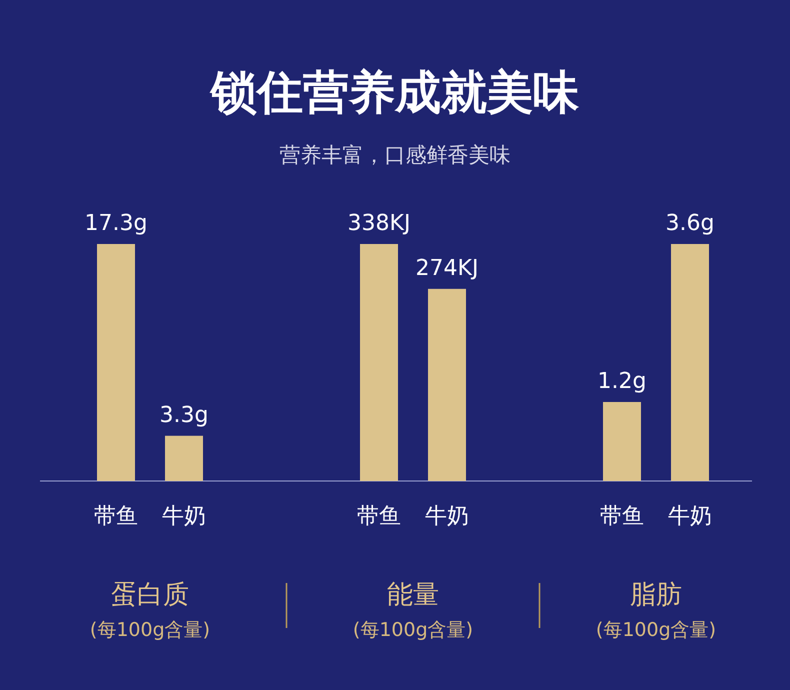 The height and width of the screenshot is (690, 790). Describe the element at coordinates (394, 92) in the screenshot. I see `text: 锁住营养成就美味` at that location.